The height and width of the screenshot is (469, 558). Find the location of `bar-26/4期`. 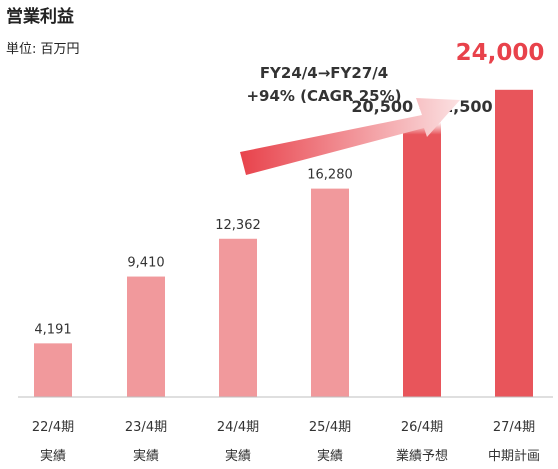

bar-26/4期 is located at coordinates (422, 259).